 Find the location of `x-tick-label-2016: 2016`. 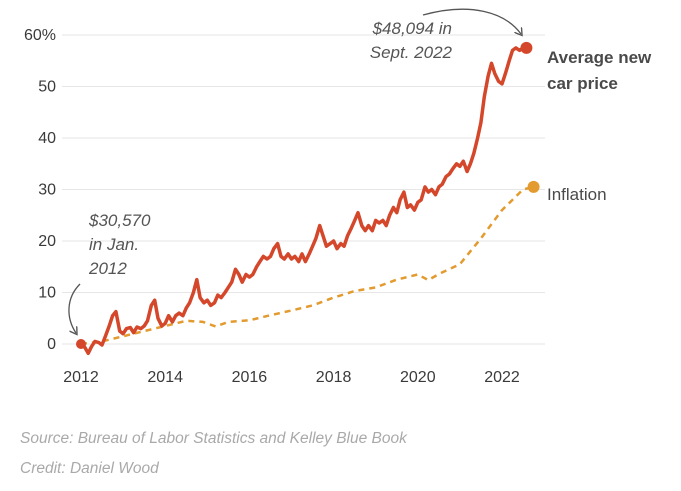

x-tick-label-2016: 2016 is located at coordinates (250, 377).